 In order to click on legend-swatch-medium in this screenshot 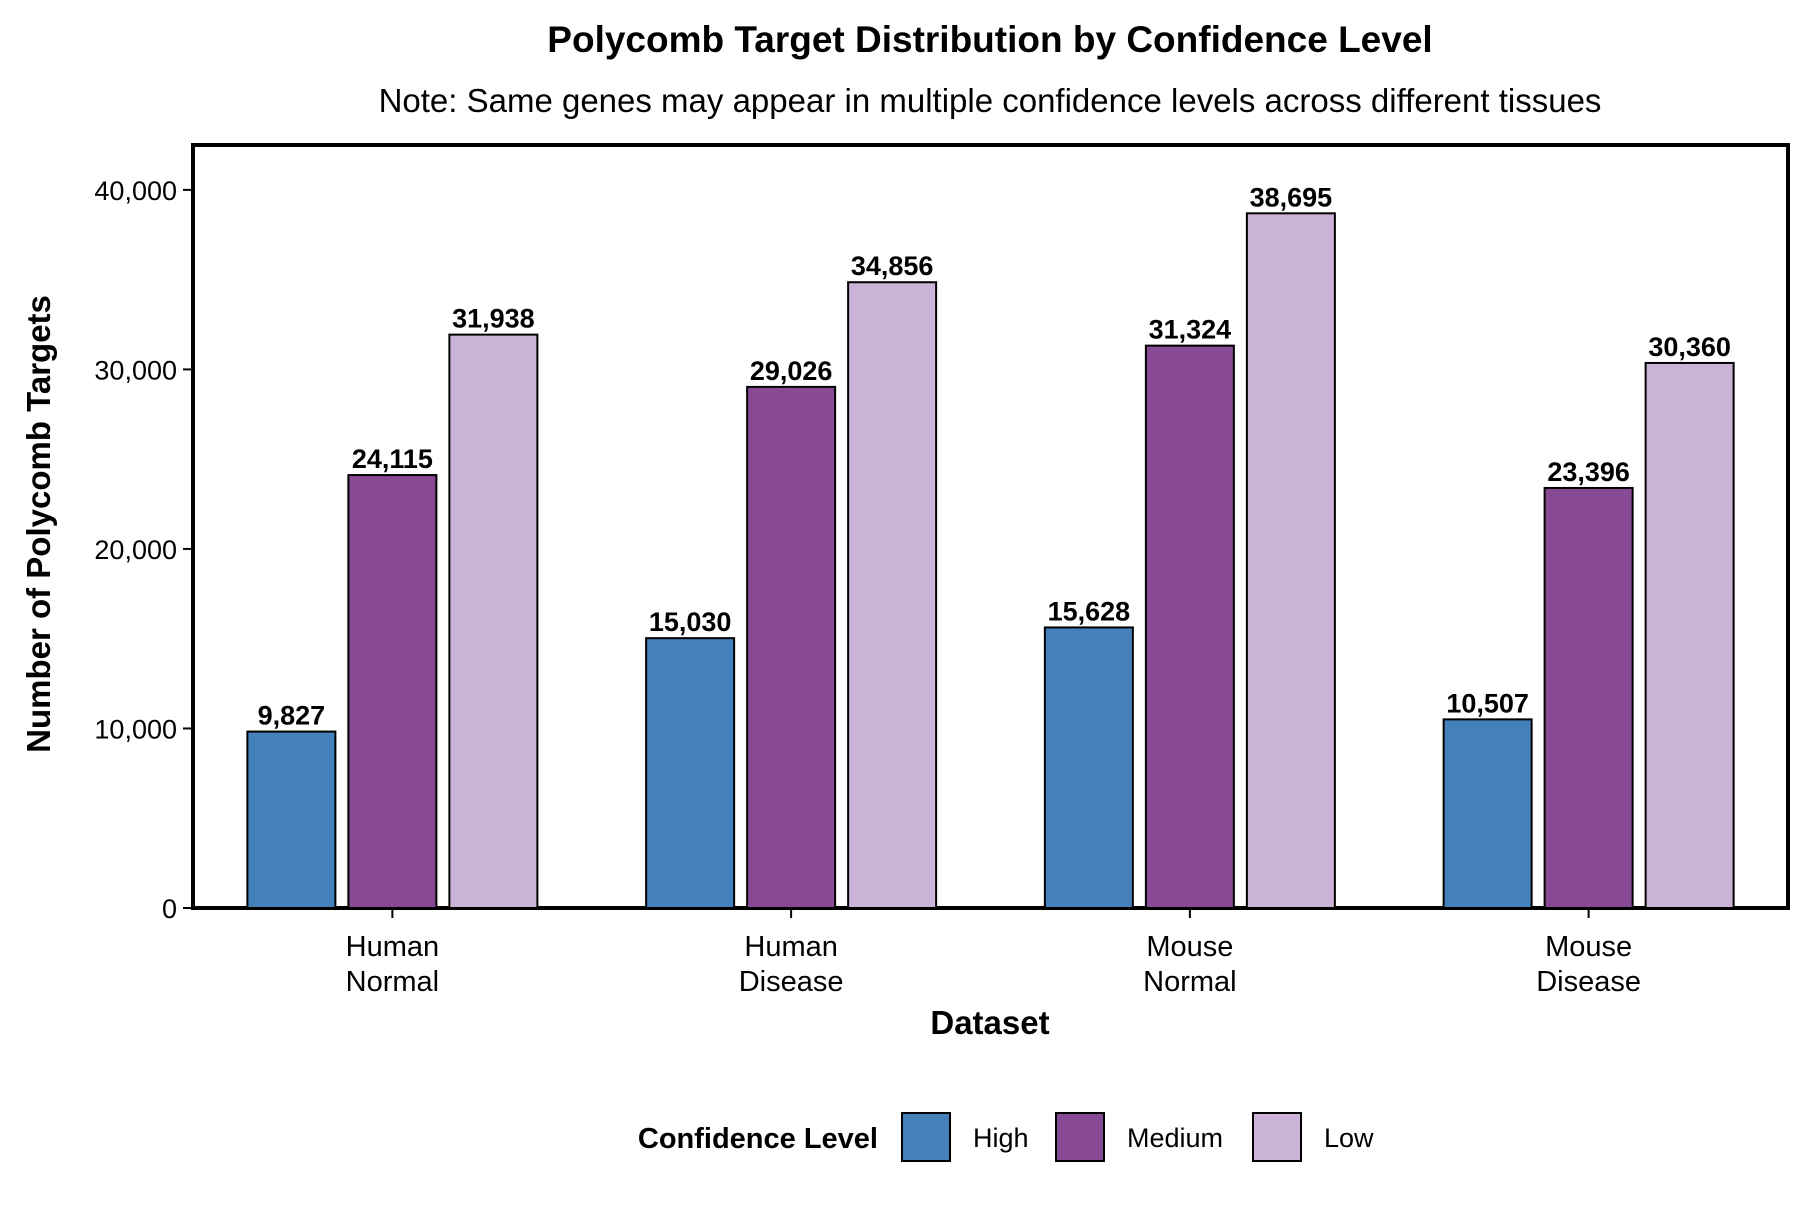, I will do `click(1080, 1137)`.